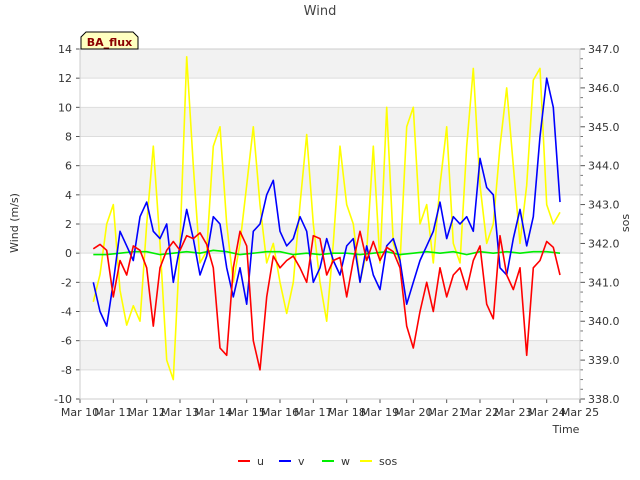 The image size is (640, 480). I want to click on y2-tick-label: 347.0, so click(604, 49).